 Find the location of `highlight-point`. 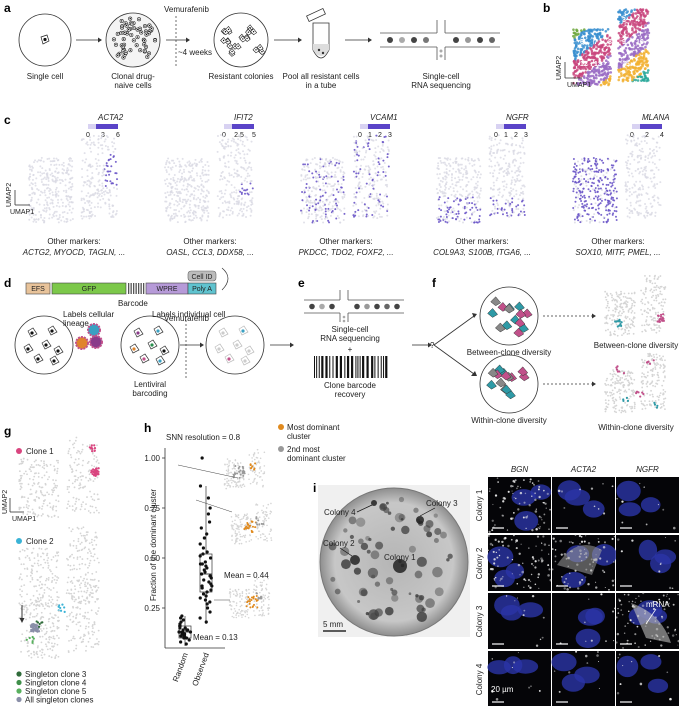

highlight-point is located at coordinates (92, 474).